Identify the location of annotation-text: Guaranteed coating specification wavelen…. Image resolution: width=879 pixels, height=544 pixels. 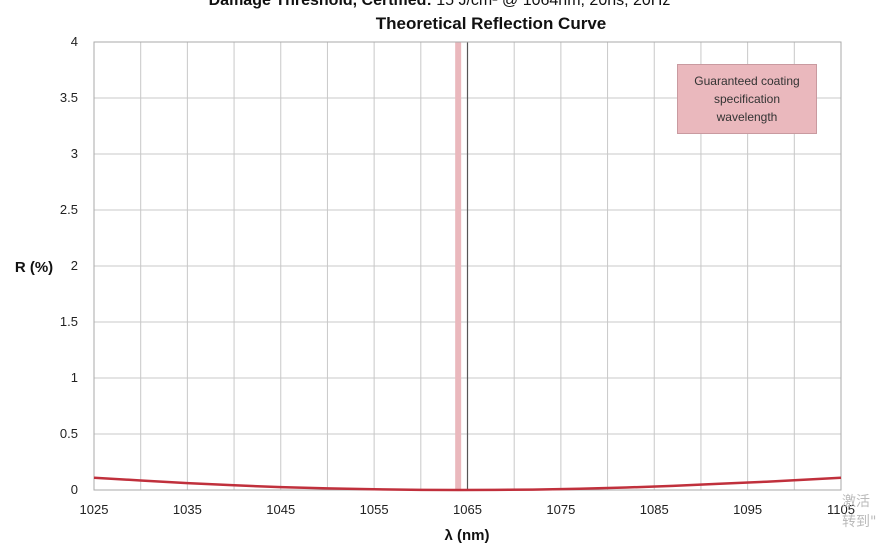
(747, 99).